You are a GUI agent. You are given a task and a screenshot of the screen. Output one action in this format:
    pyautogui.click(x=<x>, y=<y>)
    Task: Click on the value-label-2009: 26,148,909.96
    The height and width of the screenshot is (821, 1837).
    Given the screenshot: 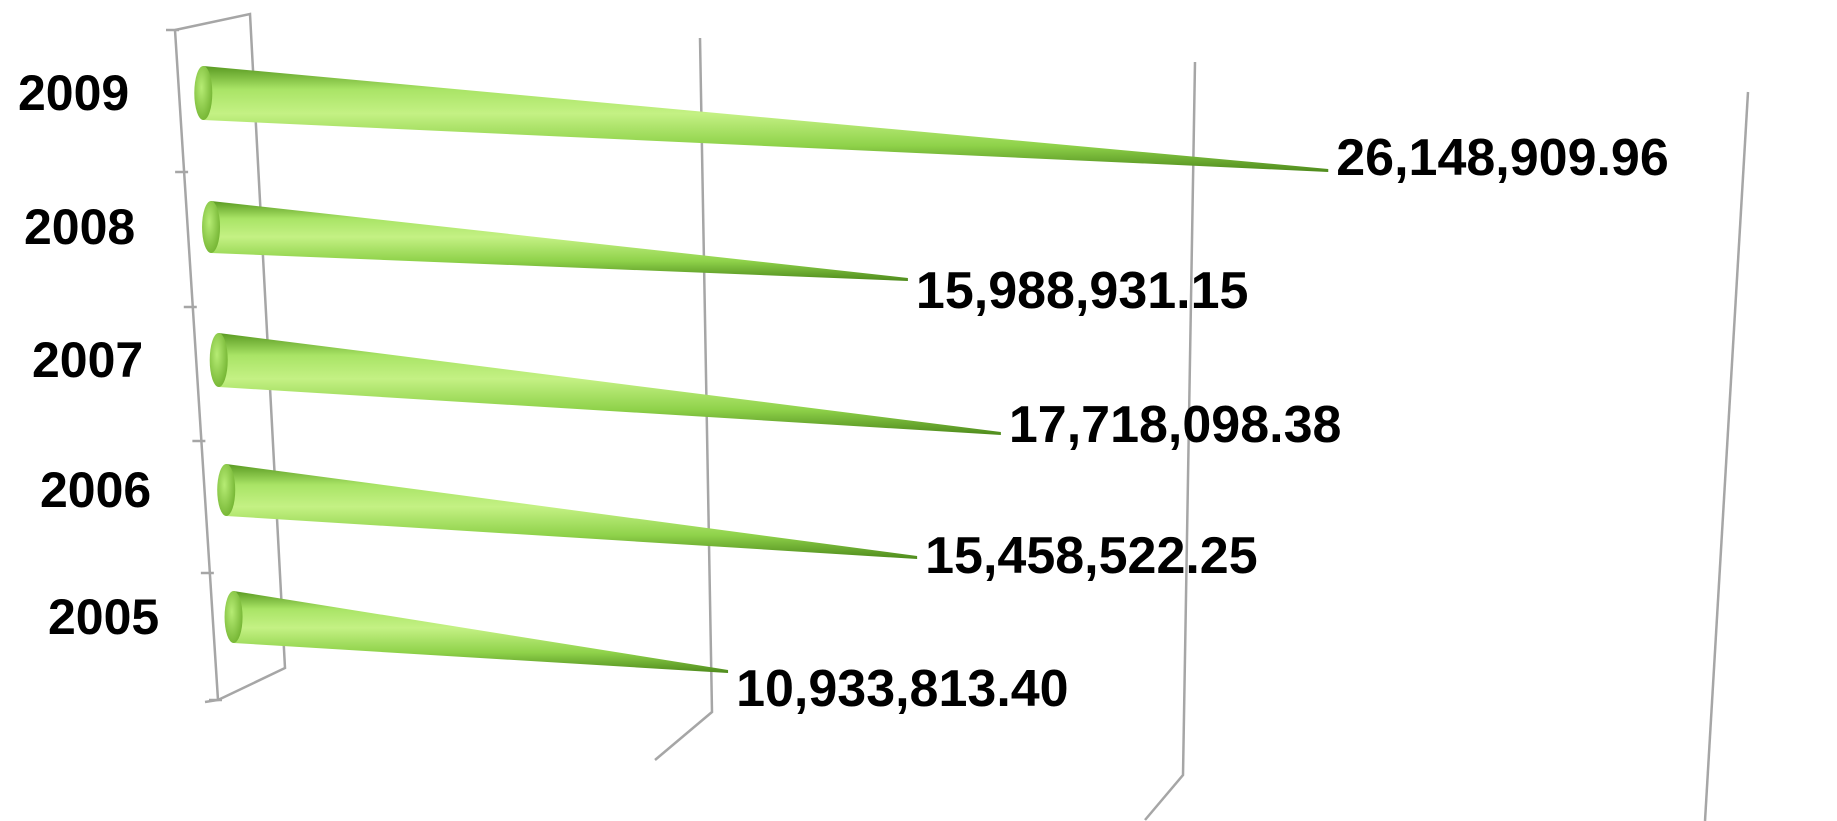 What is the action you would take?
    pyautogui.click(x=1502, y=158)
    